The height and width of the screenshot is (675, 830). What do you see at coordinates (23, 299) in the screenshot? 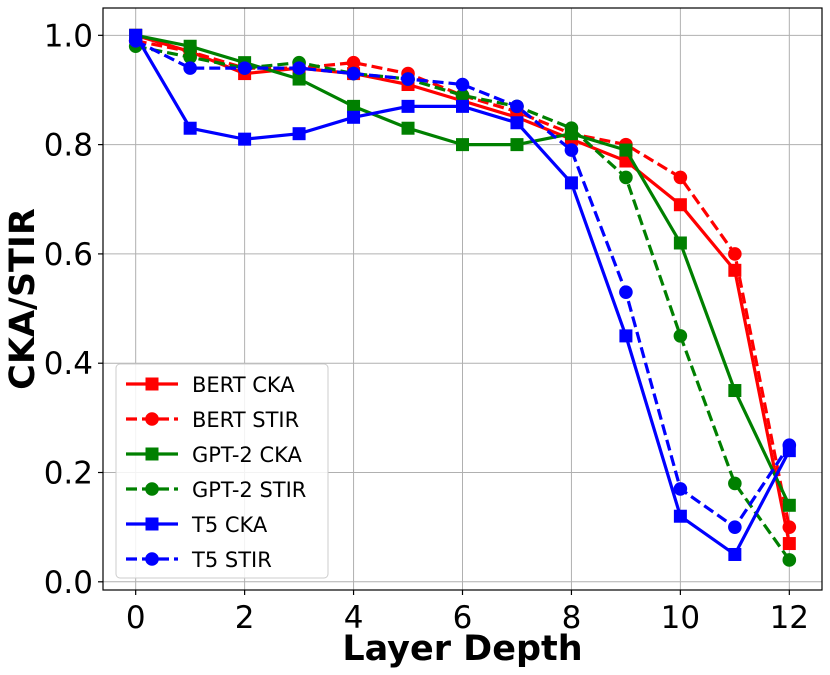
I see `y-axis-title: CKA/STIR` at bounding box center [23, 299].